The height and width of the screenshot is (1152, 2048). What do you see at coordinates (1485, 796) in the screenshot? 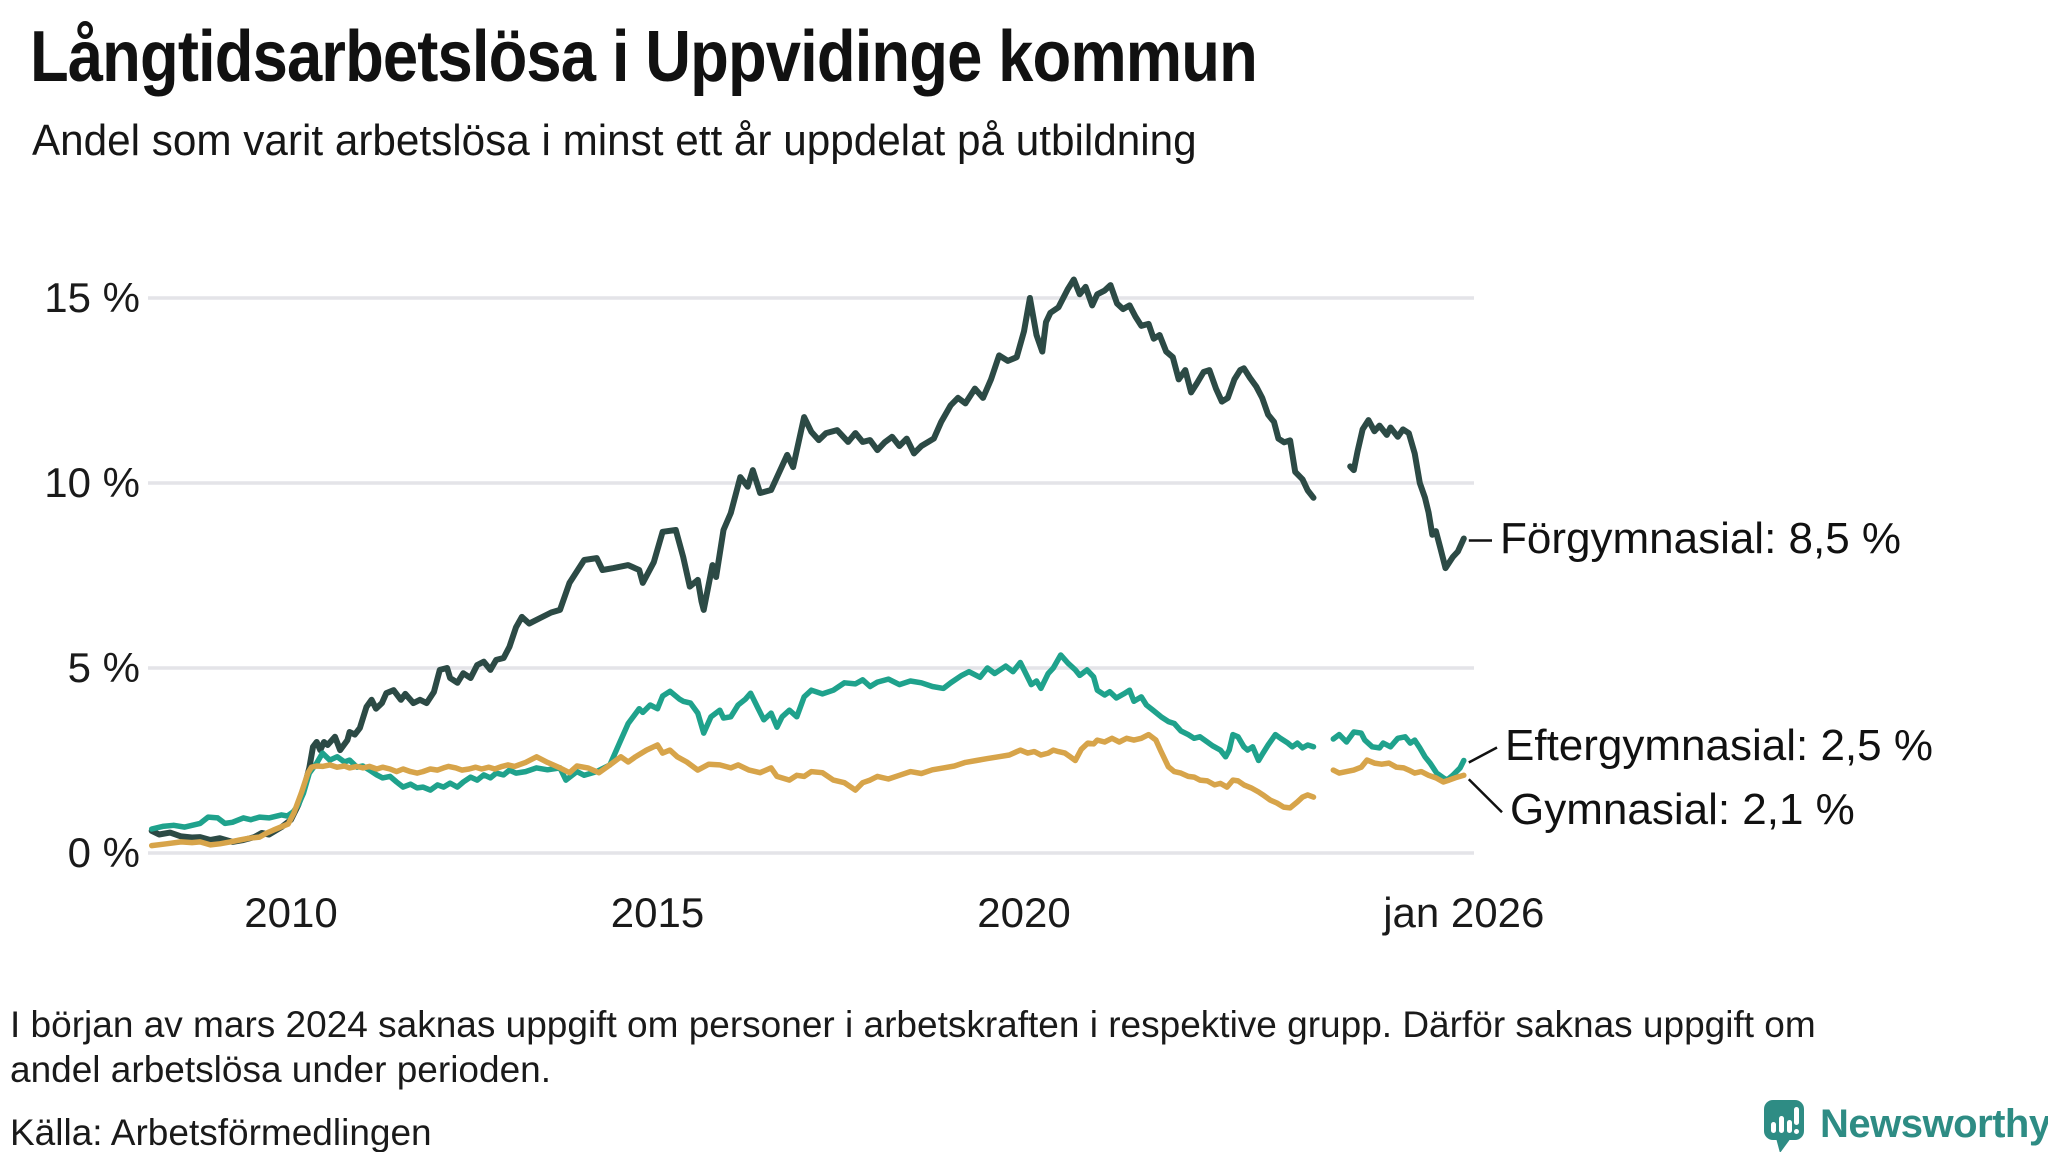
I see `label-leader-gymnasial` at bounding box center [1485, 796].